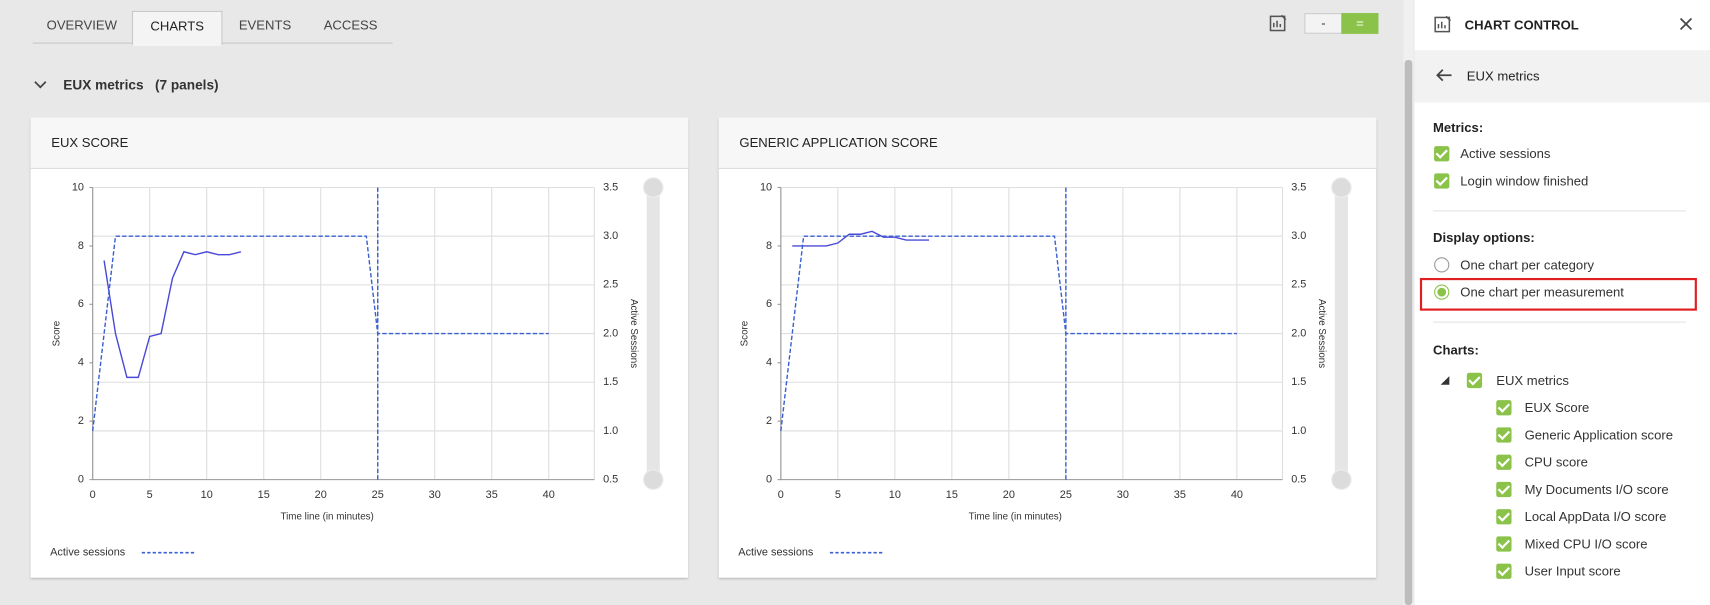 The height and width of the screenshot is (605, 1710). Describe the element at coordinates (103, 85) in the screenshot. I see `section-name: EUX metrics` at that location.